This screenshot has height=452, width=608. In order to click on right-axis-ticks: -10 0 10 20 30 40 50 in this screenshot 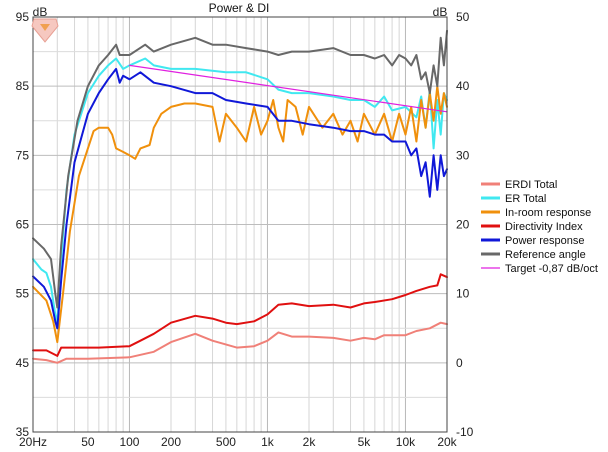, I will do `click(465, 224)`.